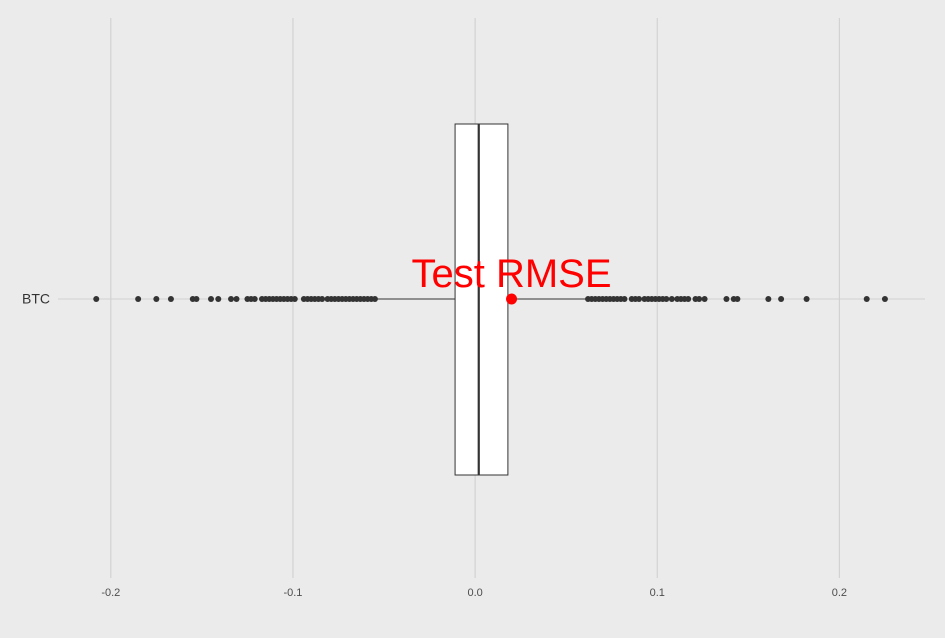 This screenshot has height=638, width=945. I want to click on x-tick-label: -0.2, so click(110, 593).